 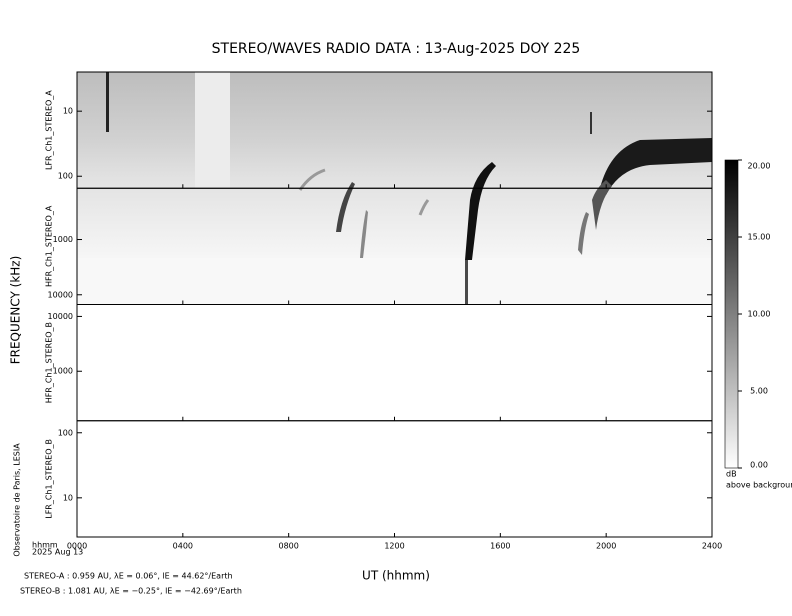 I want to click on colorbar-caption: above background, so click(x=759, y=485).